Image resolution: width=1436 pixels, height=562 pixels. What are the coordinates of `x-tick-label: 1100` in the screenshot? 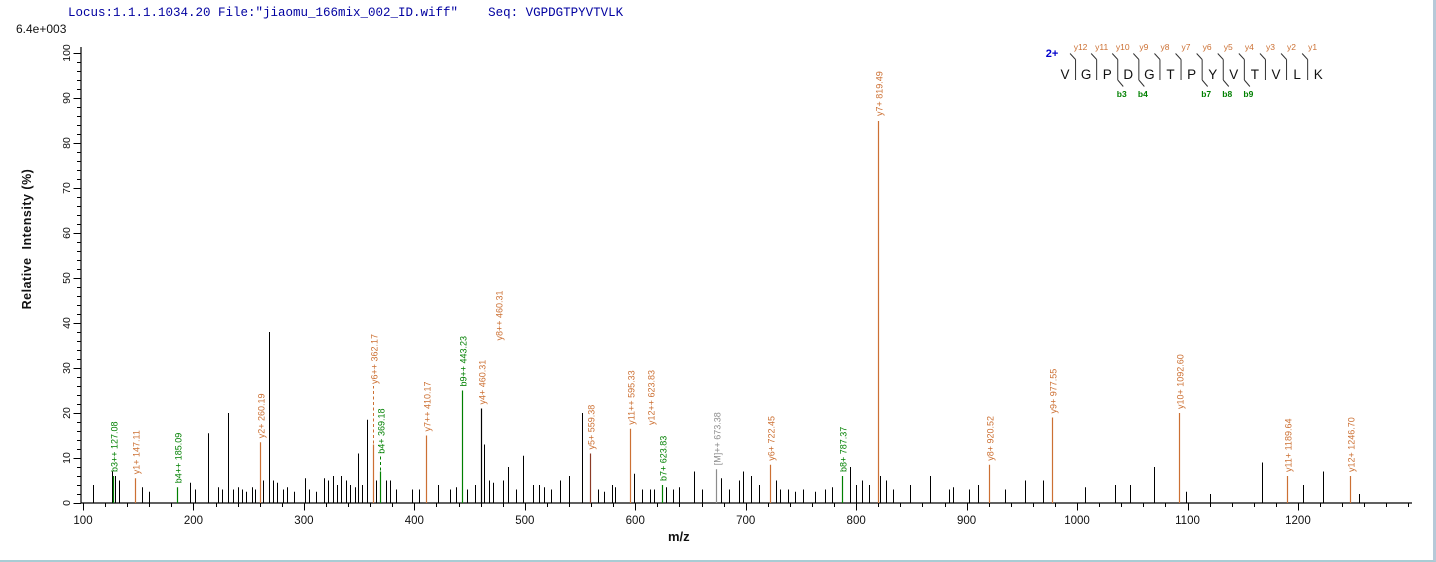 It's located at (1187, 521).